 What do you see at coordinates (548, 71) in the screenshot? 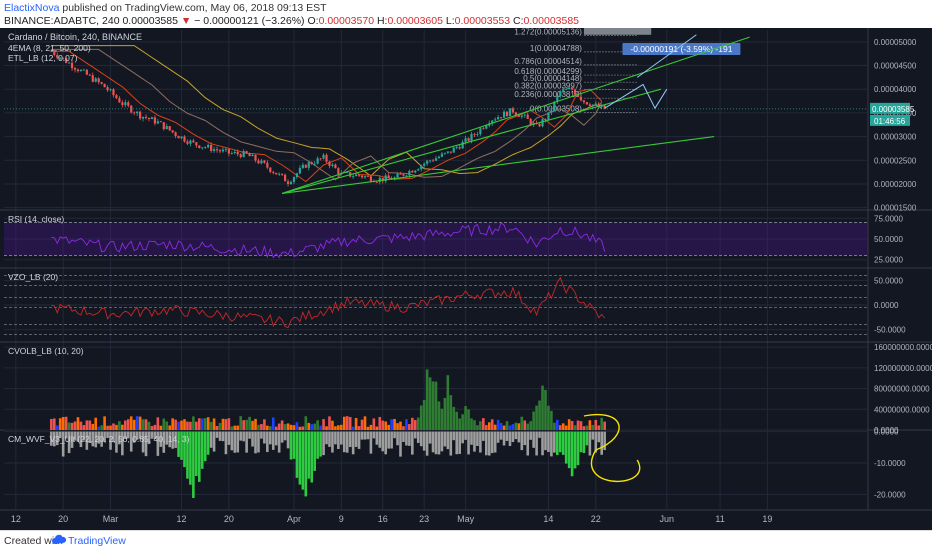
I see `fib-level-label: 0.618(0.00004299)` at bounding box center [548, 71].